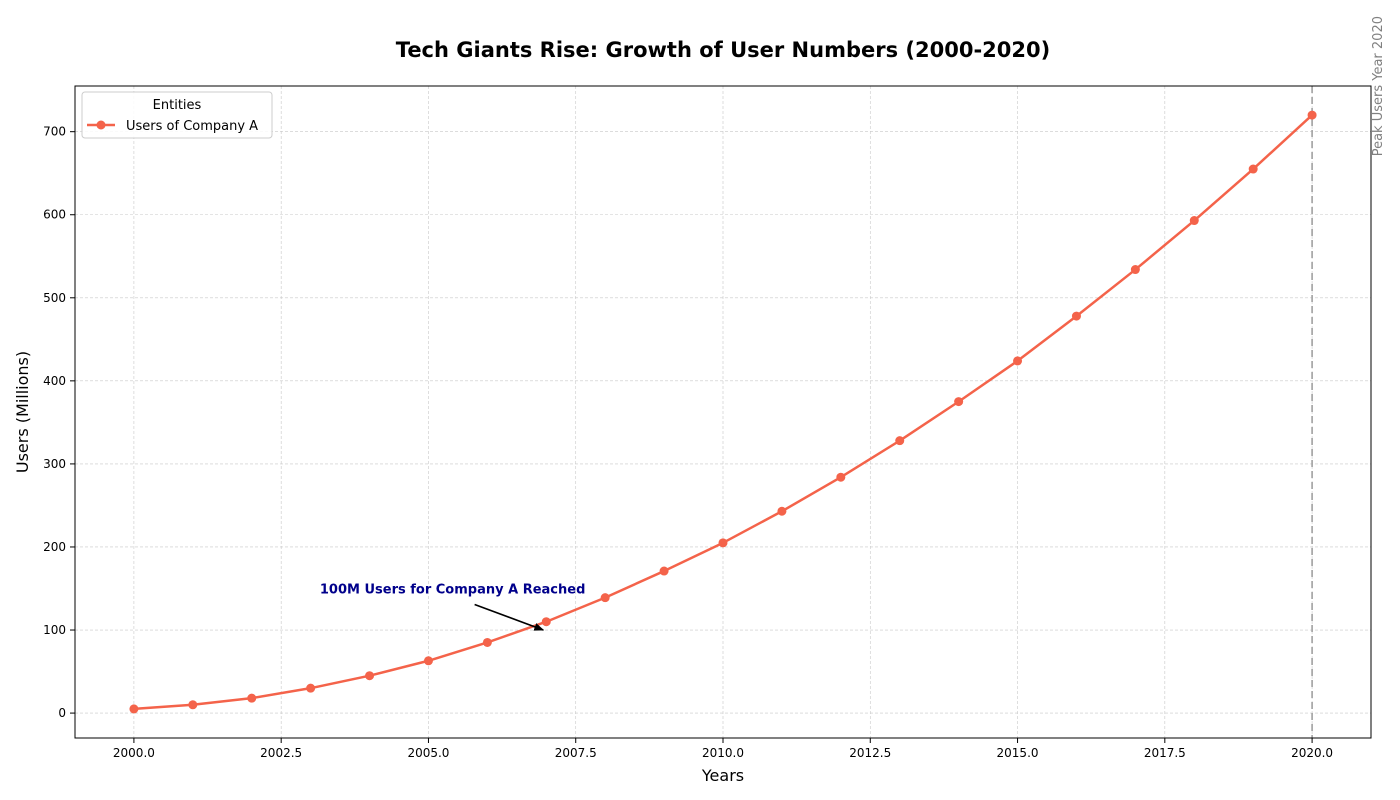 The height and width of the screenshot is (800, 1400). Describe the element at coordinates (54, 381) in the screenshot. I see `y-tick-label: 400` at that location.